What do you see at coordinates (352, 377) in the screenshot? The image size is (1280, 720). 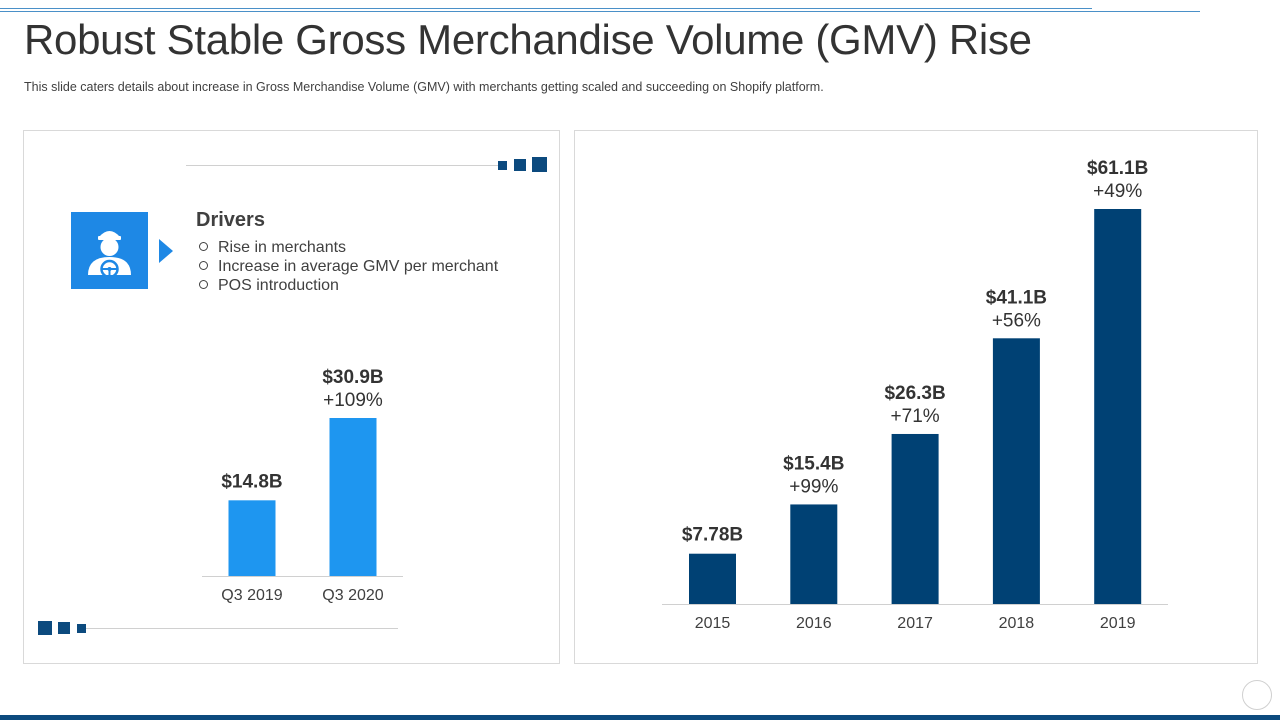 I see `quarterly-value-label: $30.9B` at bounding box center [352, 377].